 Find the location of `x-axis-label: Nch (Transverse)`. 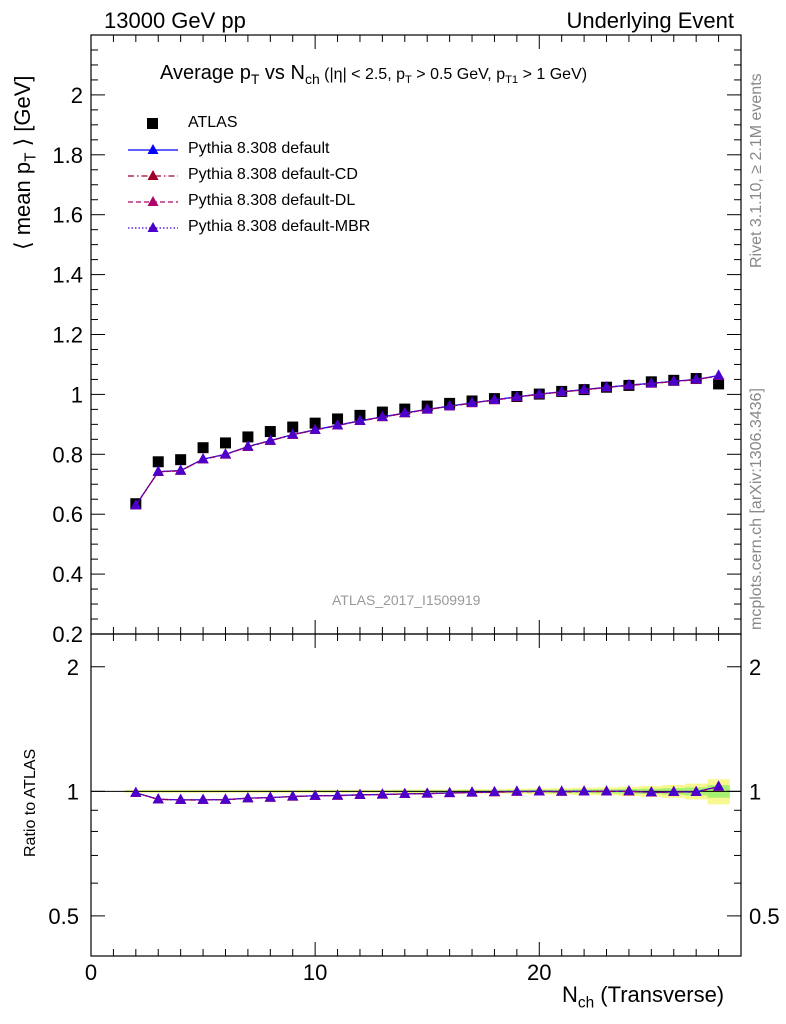

x-axis-label: Nch (Transverse) is located at coordinates (643, 997).